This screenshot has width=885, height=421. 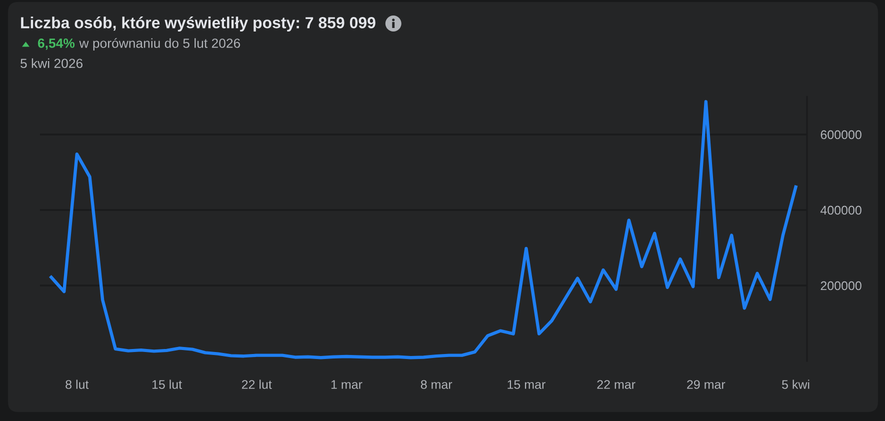 What do you see at coordinates (841, 135) in the screenshot?
I see `y-tick-label: 600000` at bounding box center [841, 135].